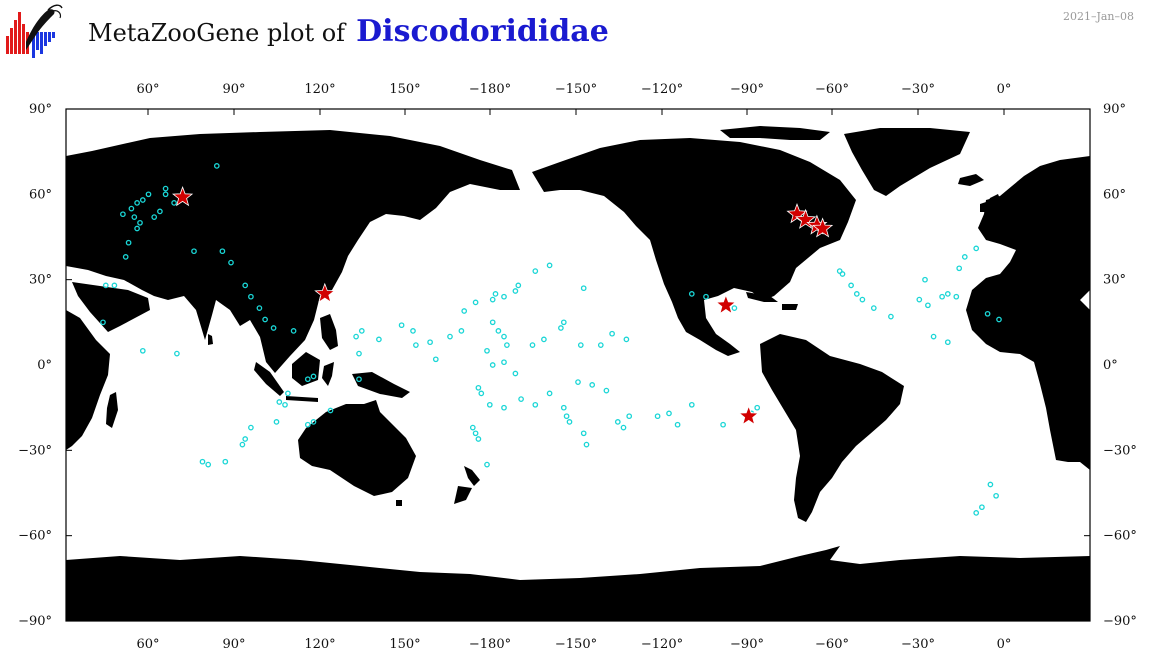 The width and height of the screenshot is (1150, 666). Describe the element at coordinates (1004, 644) in the screenshot. I see `lon-tick-label-bottom: 0°` at that location.